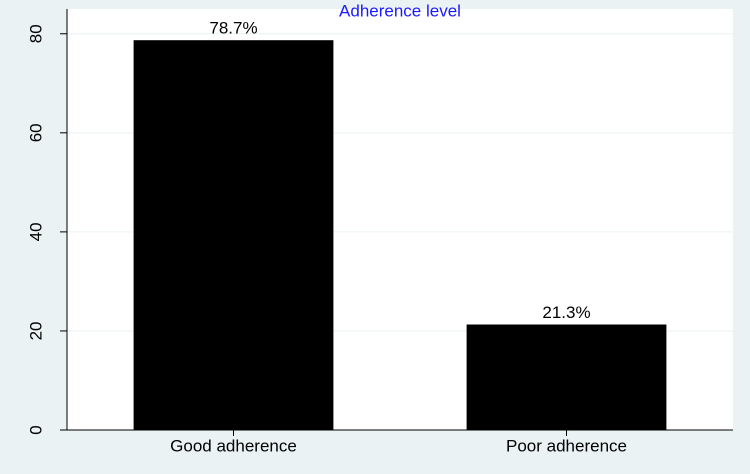 This screenshot has height=474, width=750. What do you see at coordinates (35, 231) in the screenshot?
I see `y-tick-label: 40` at bounding box center [35, 231].